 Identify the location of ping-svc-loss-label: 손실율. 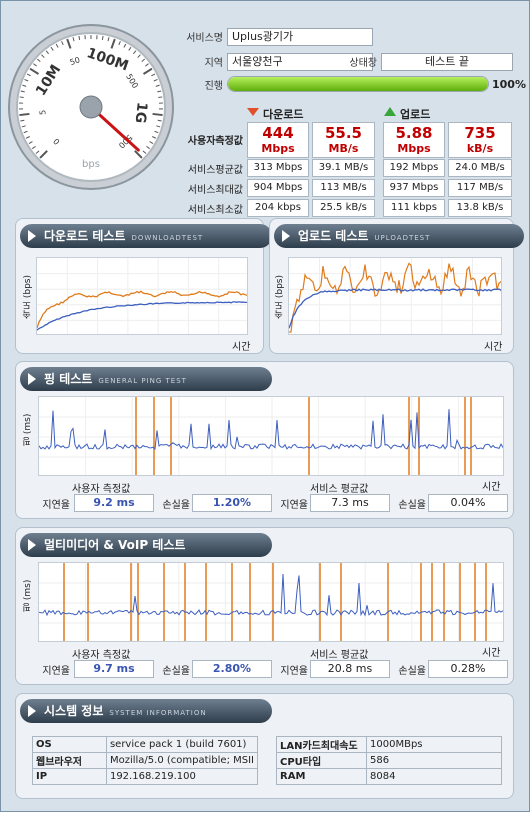
(412, 505).